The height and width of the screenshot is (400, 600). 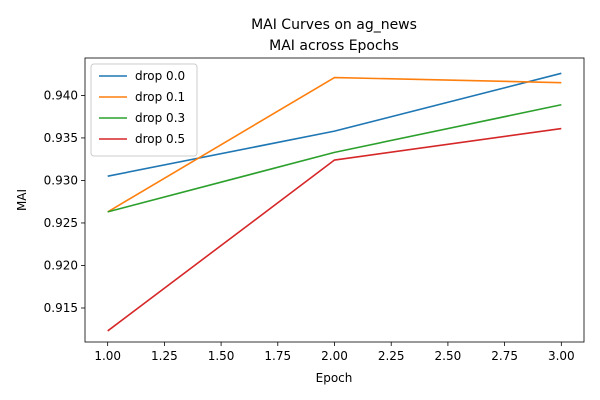 What do you see at coordinates (160, 139) in the screenshot?
I see `legend-label-3: drop 0.5` at bounding box center [160, 139].